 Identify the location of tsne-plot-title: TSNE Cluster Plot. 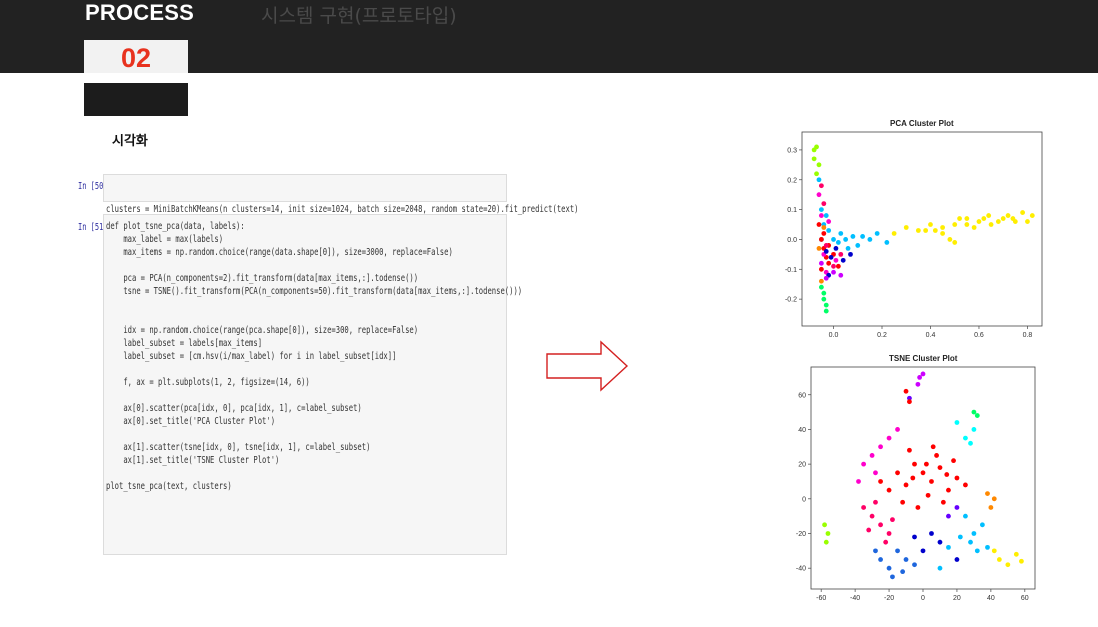
(923, 358).